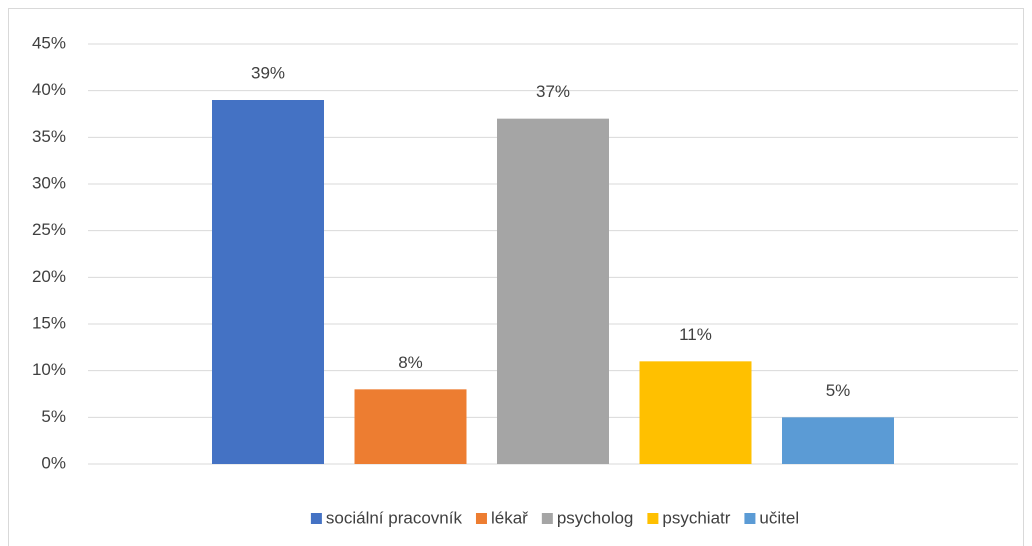  I want to click on y-tick-label: 30%, so click(49, 182).